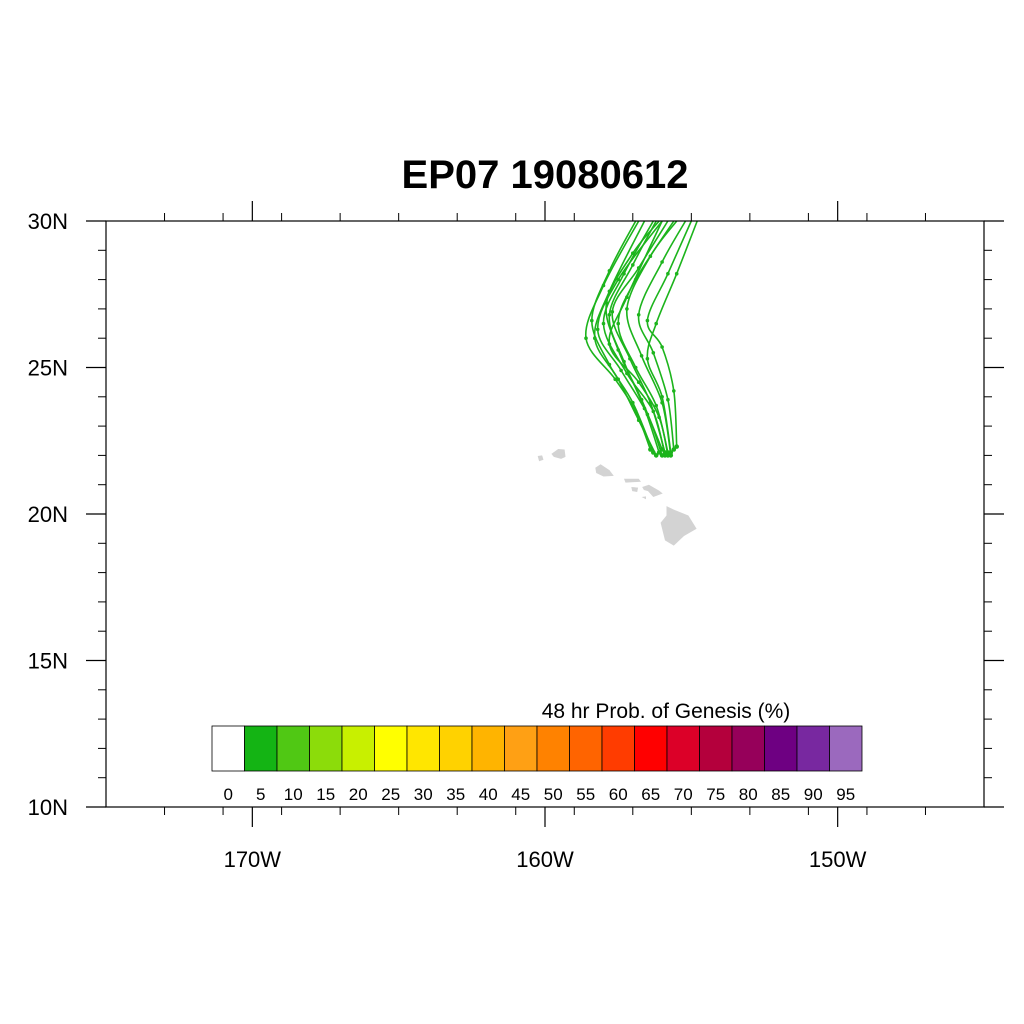 The height and width of the screenshot is (1024, 1024). What do you see at coordinates (520, 794) in the screenshot?
I see `colorbar-label: 45` at bounding box center [520, 794].